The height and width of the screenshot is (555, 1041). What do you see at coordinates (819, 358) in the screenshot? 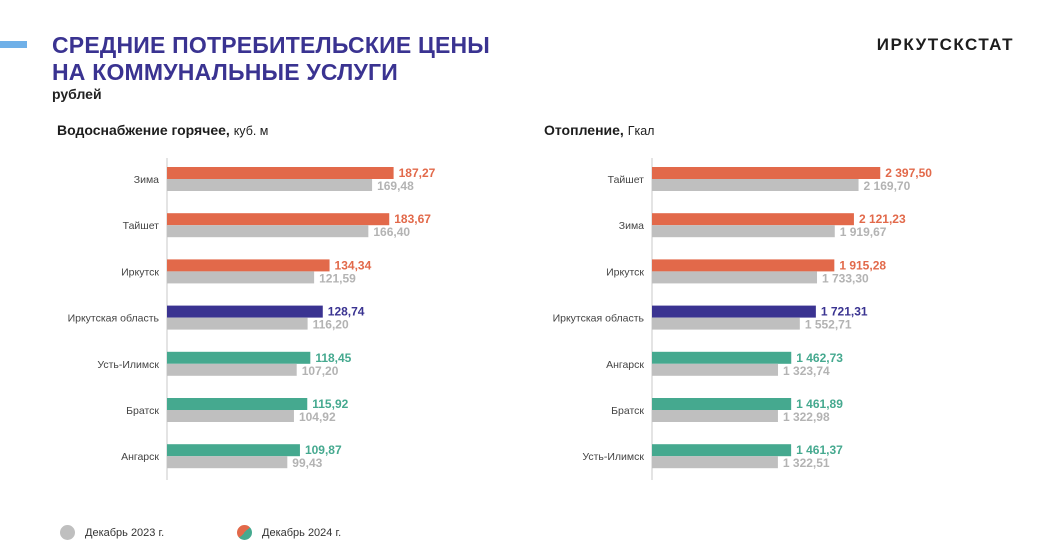
I see `heating-value-2024: 1 462,73` at bounding box center [819, 358].